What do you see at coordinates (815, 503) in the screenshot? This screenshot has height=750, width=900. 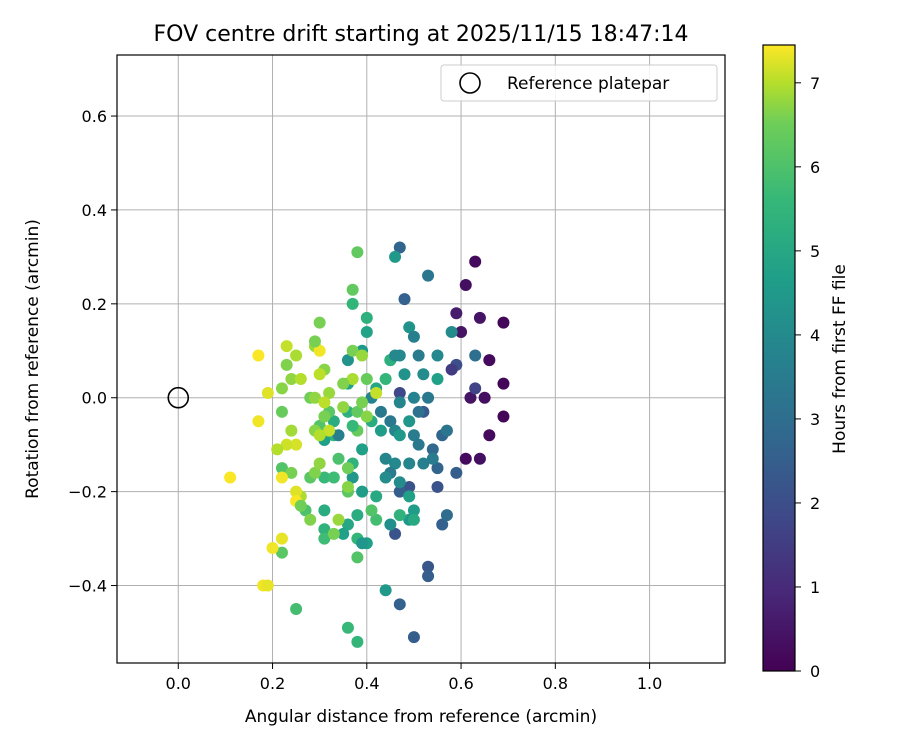 I see `colorbar-tick-label: 2` at bounding box center [815, 503].